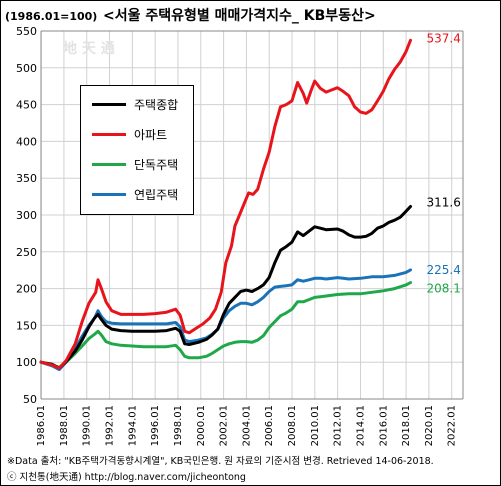 Image resolution: width=501 pixels, height=486 pixels. Describe the element at coordinates (452, 425) in the screenshot. I see `x-tick-label: 2022.01` at that location.